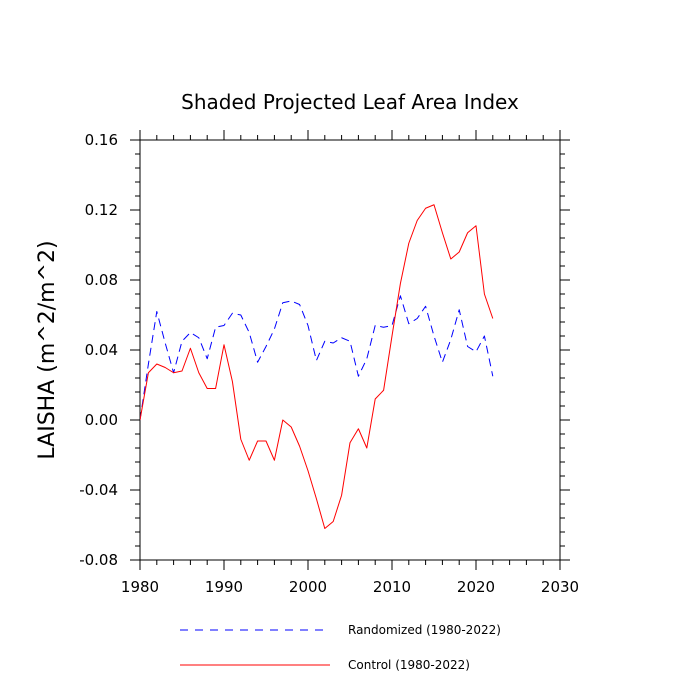 The image size is (700, 700). Describe the element at coordinates (224, 587) in the screenshot. I see `x-tick-label: 1990` at that location.